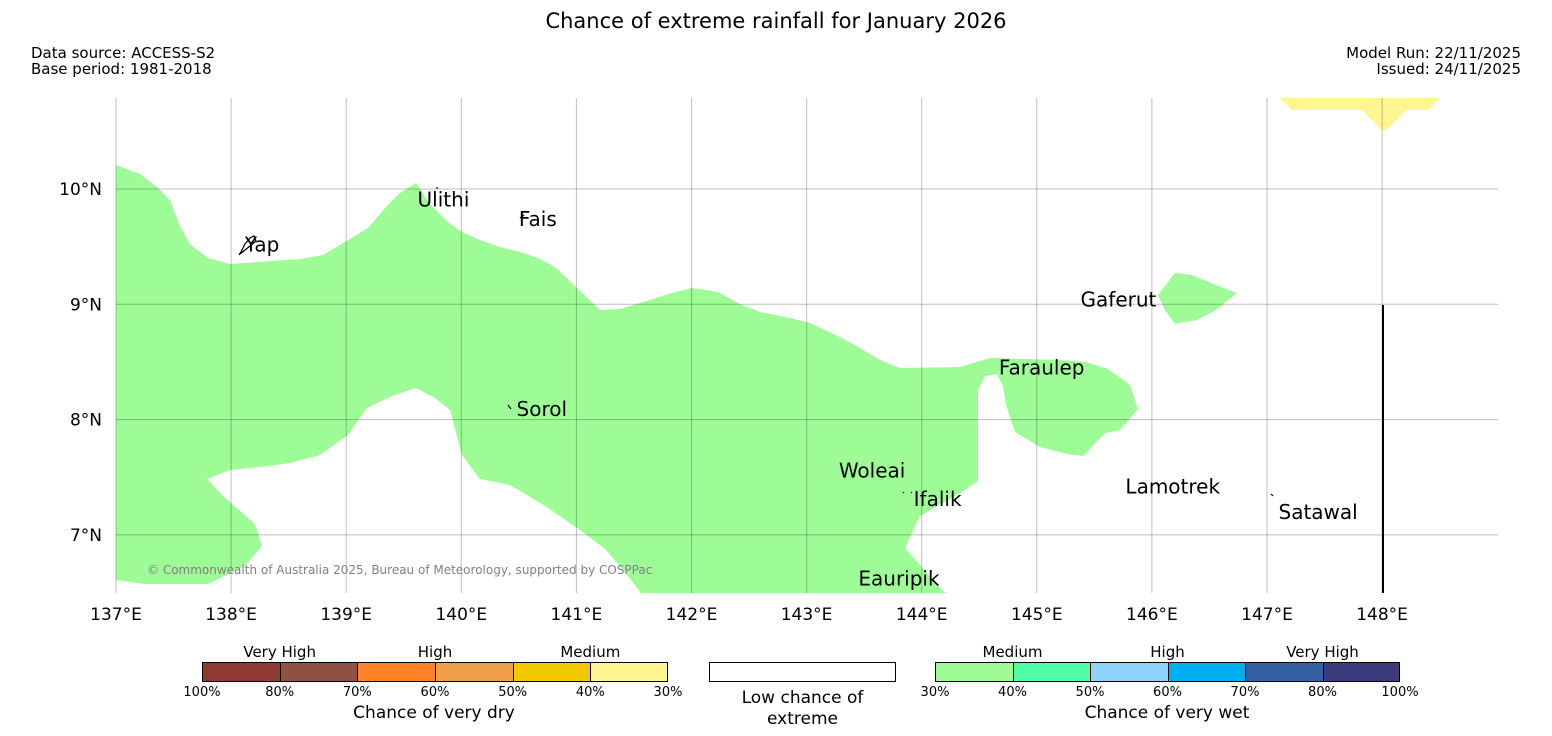  What do you see at coordinates (116, 615) in the screenshot?
I see `longitude-label: 137°E` at bounding box center [116, 615].